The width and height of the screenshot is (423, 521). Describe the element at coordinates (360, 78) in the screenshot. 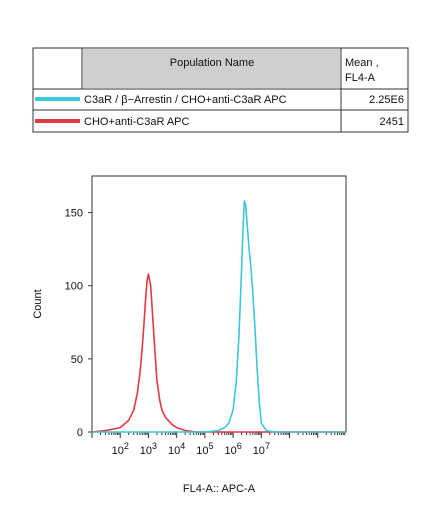

I see `table-header-mean-line2: FL4-A` at that location.